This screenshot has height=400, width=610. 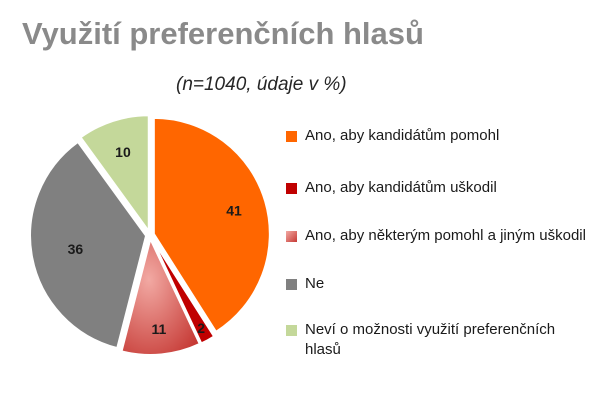 What do you see at coordinates (445, 235) in the screenshot?
I see `legend-label: Ano, aby některým pomohl a jiným uškodil` at bounding box center [445, 235].